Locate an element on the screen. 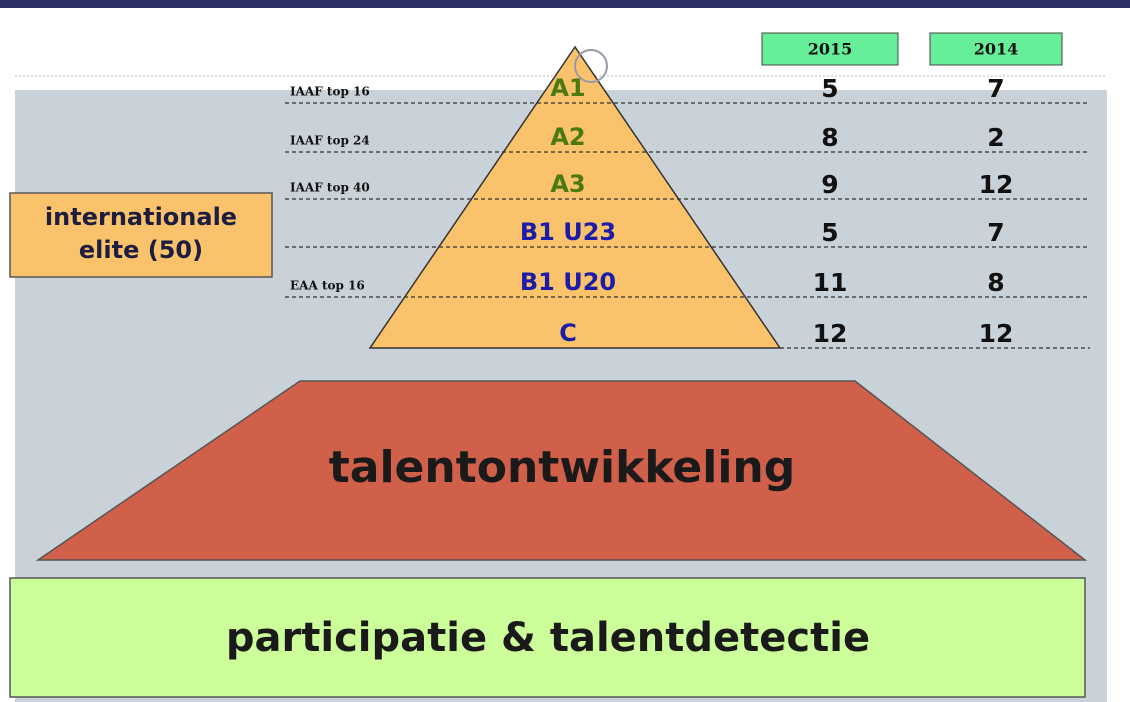 This screenshot has height=702, width=1130. count-value: 11 is located at coordinates (830, 282).